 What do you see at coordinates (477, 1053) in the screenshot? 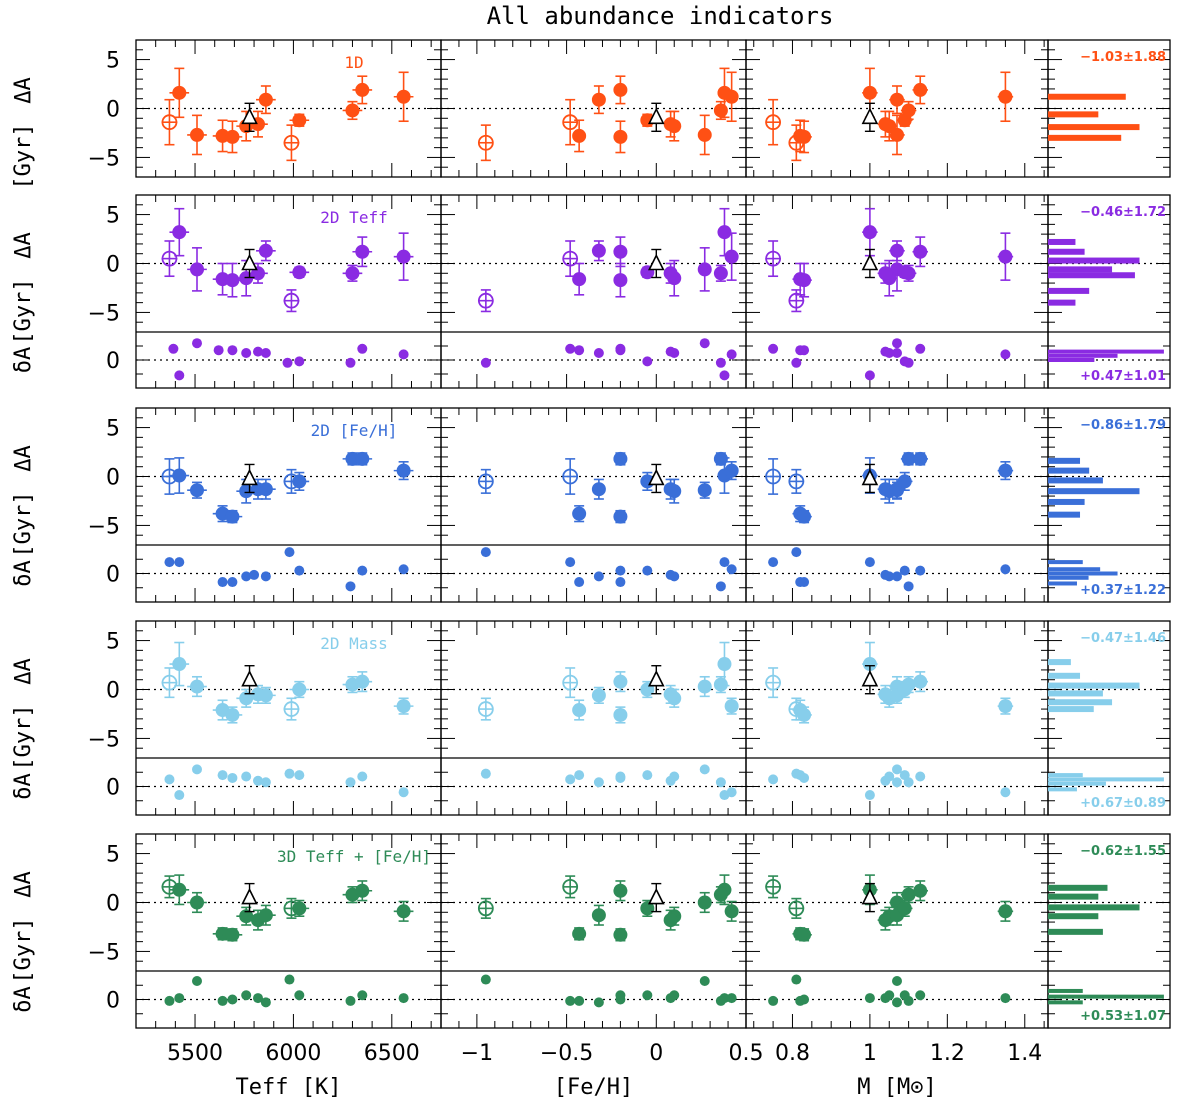
I see `x-tick-label: −1` at bounding box center [477, 1053].